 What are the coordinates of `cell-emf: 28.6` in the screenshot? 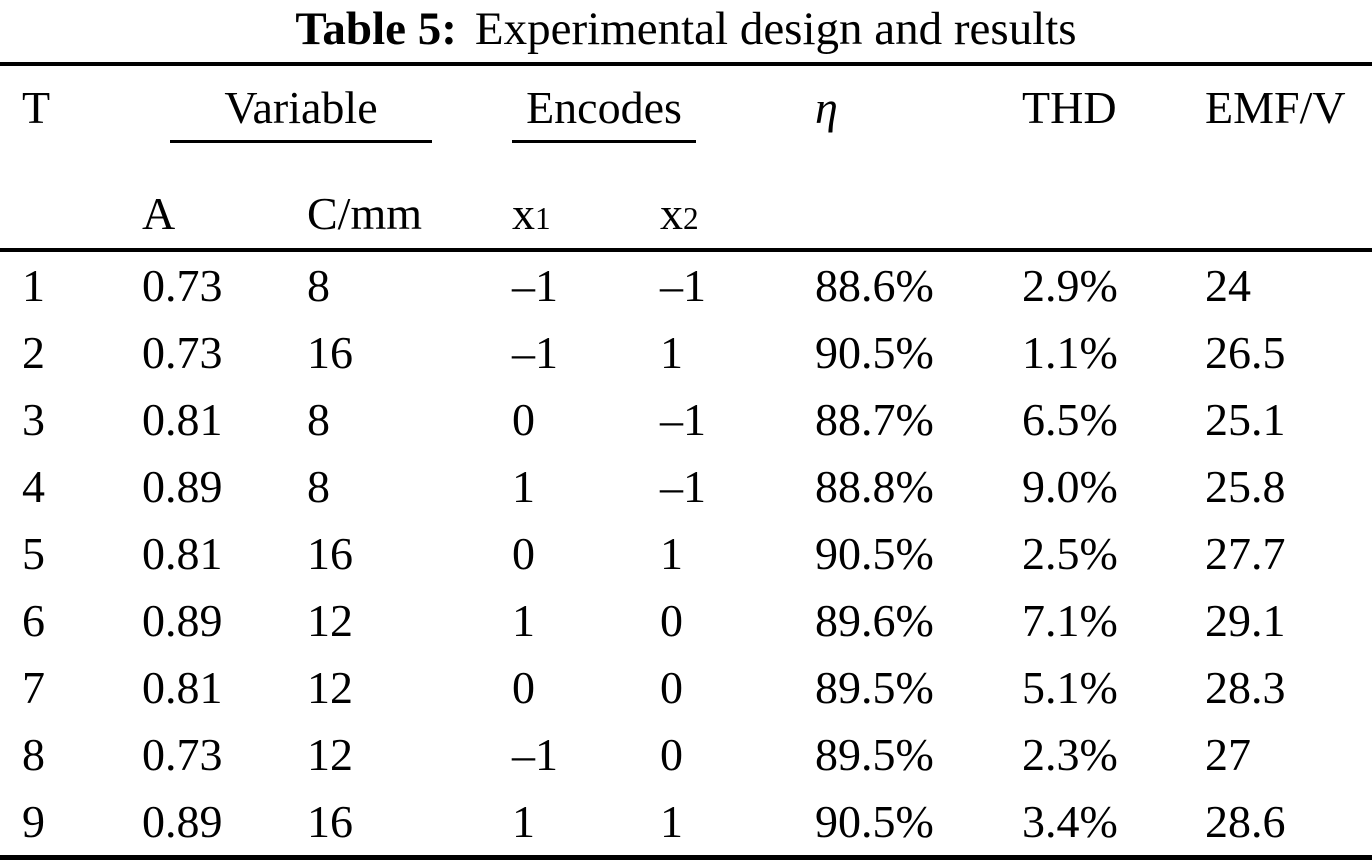 It's located at (1245, 821).